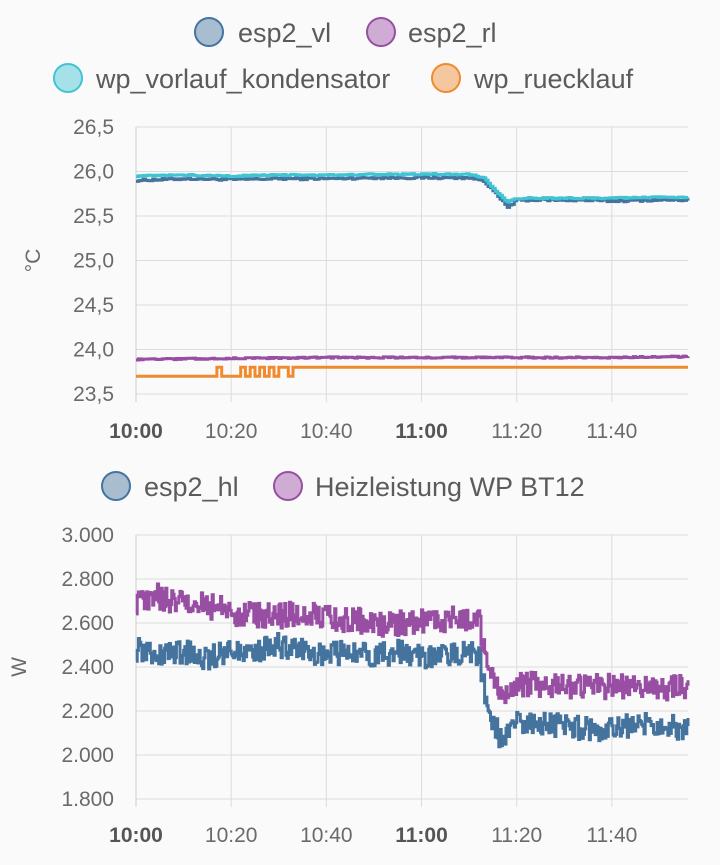 The width and height of the screenshot is (720, 865). I want to click on legend-item-esp2-rl: esp2_rl, so click(431, 32).